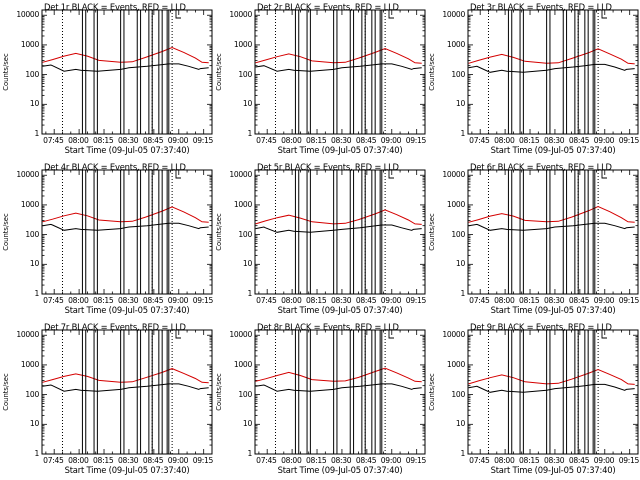 This screenshot has width=640, height=480. I want to click on panel-title: Det 9r BLACK = Events, RED = LLD, so click(541, 327).